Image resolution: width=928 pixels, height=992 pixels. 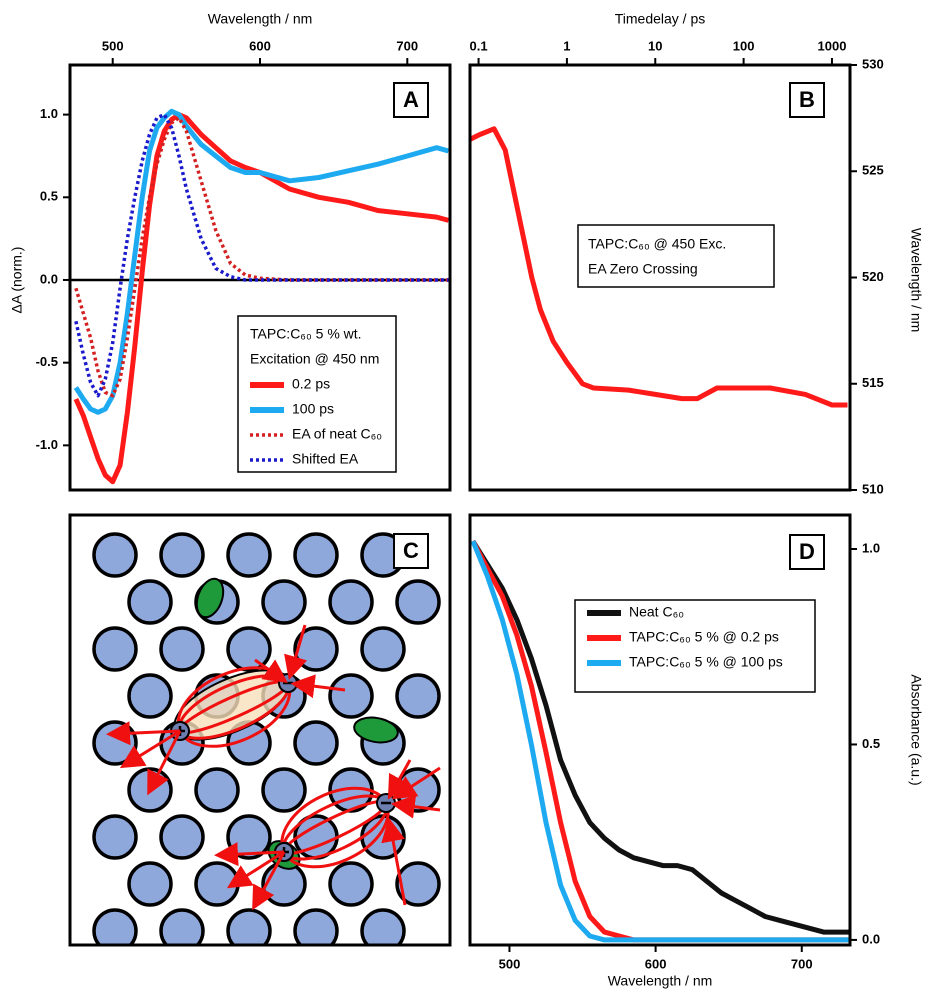 I want to click on panel-label: B, so click(x=807, y=99).